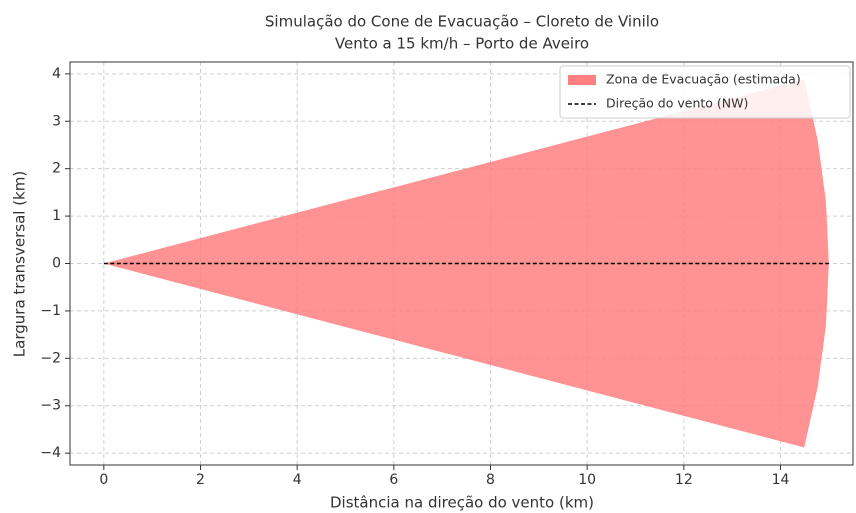  Describe the element at coordinates (781, 480) in the screenshot. I see `x-tick-label: 14` at that location.